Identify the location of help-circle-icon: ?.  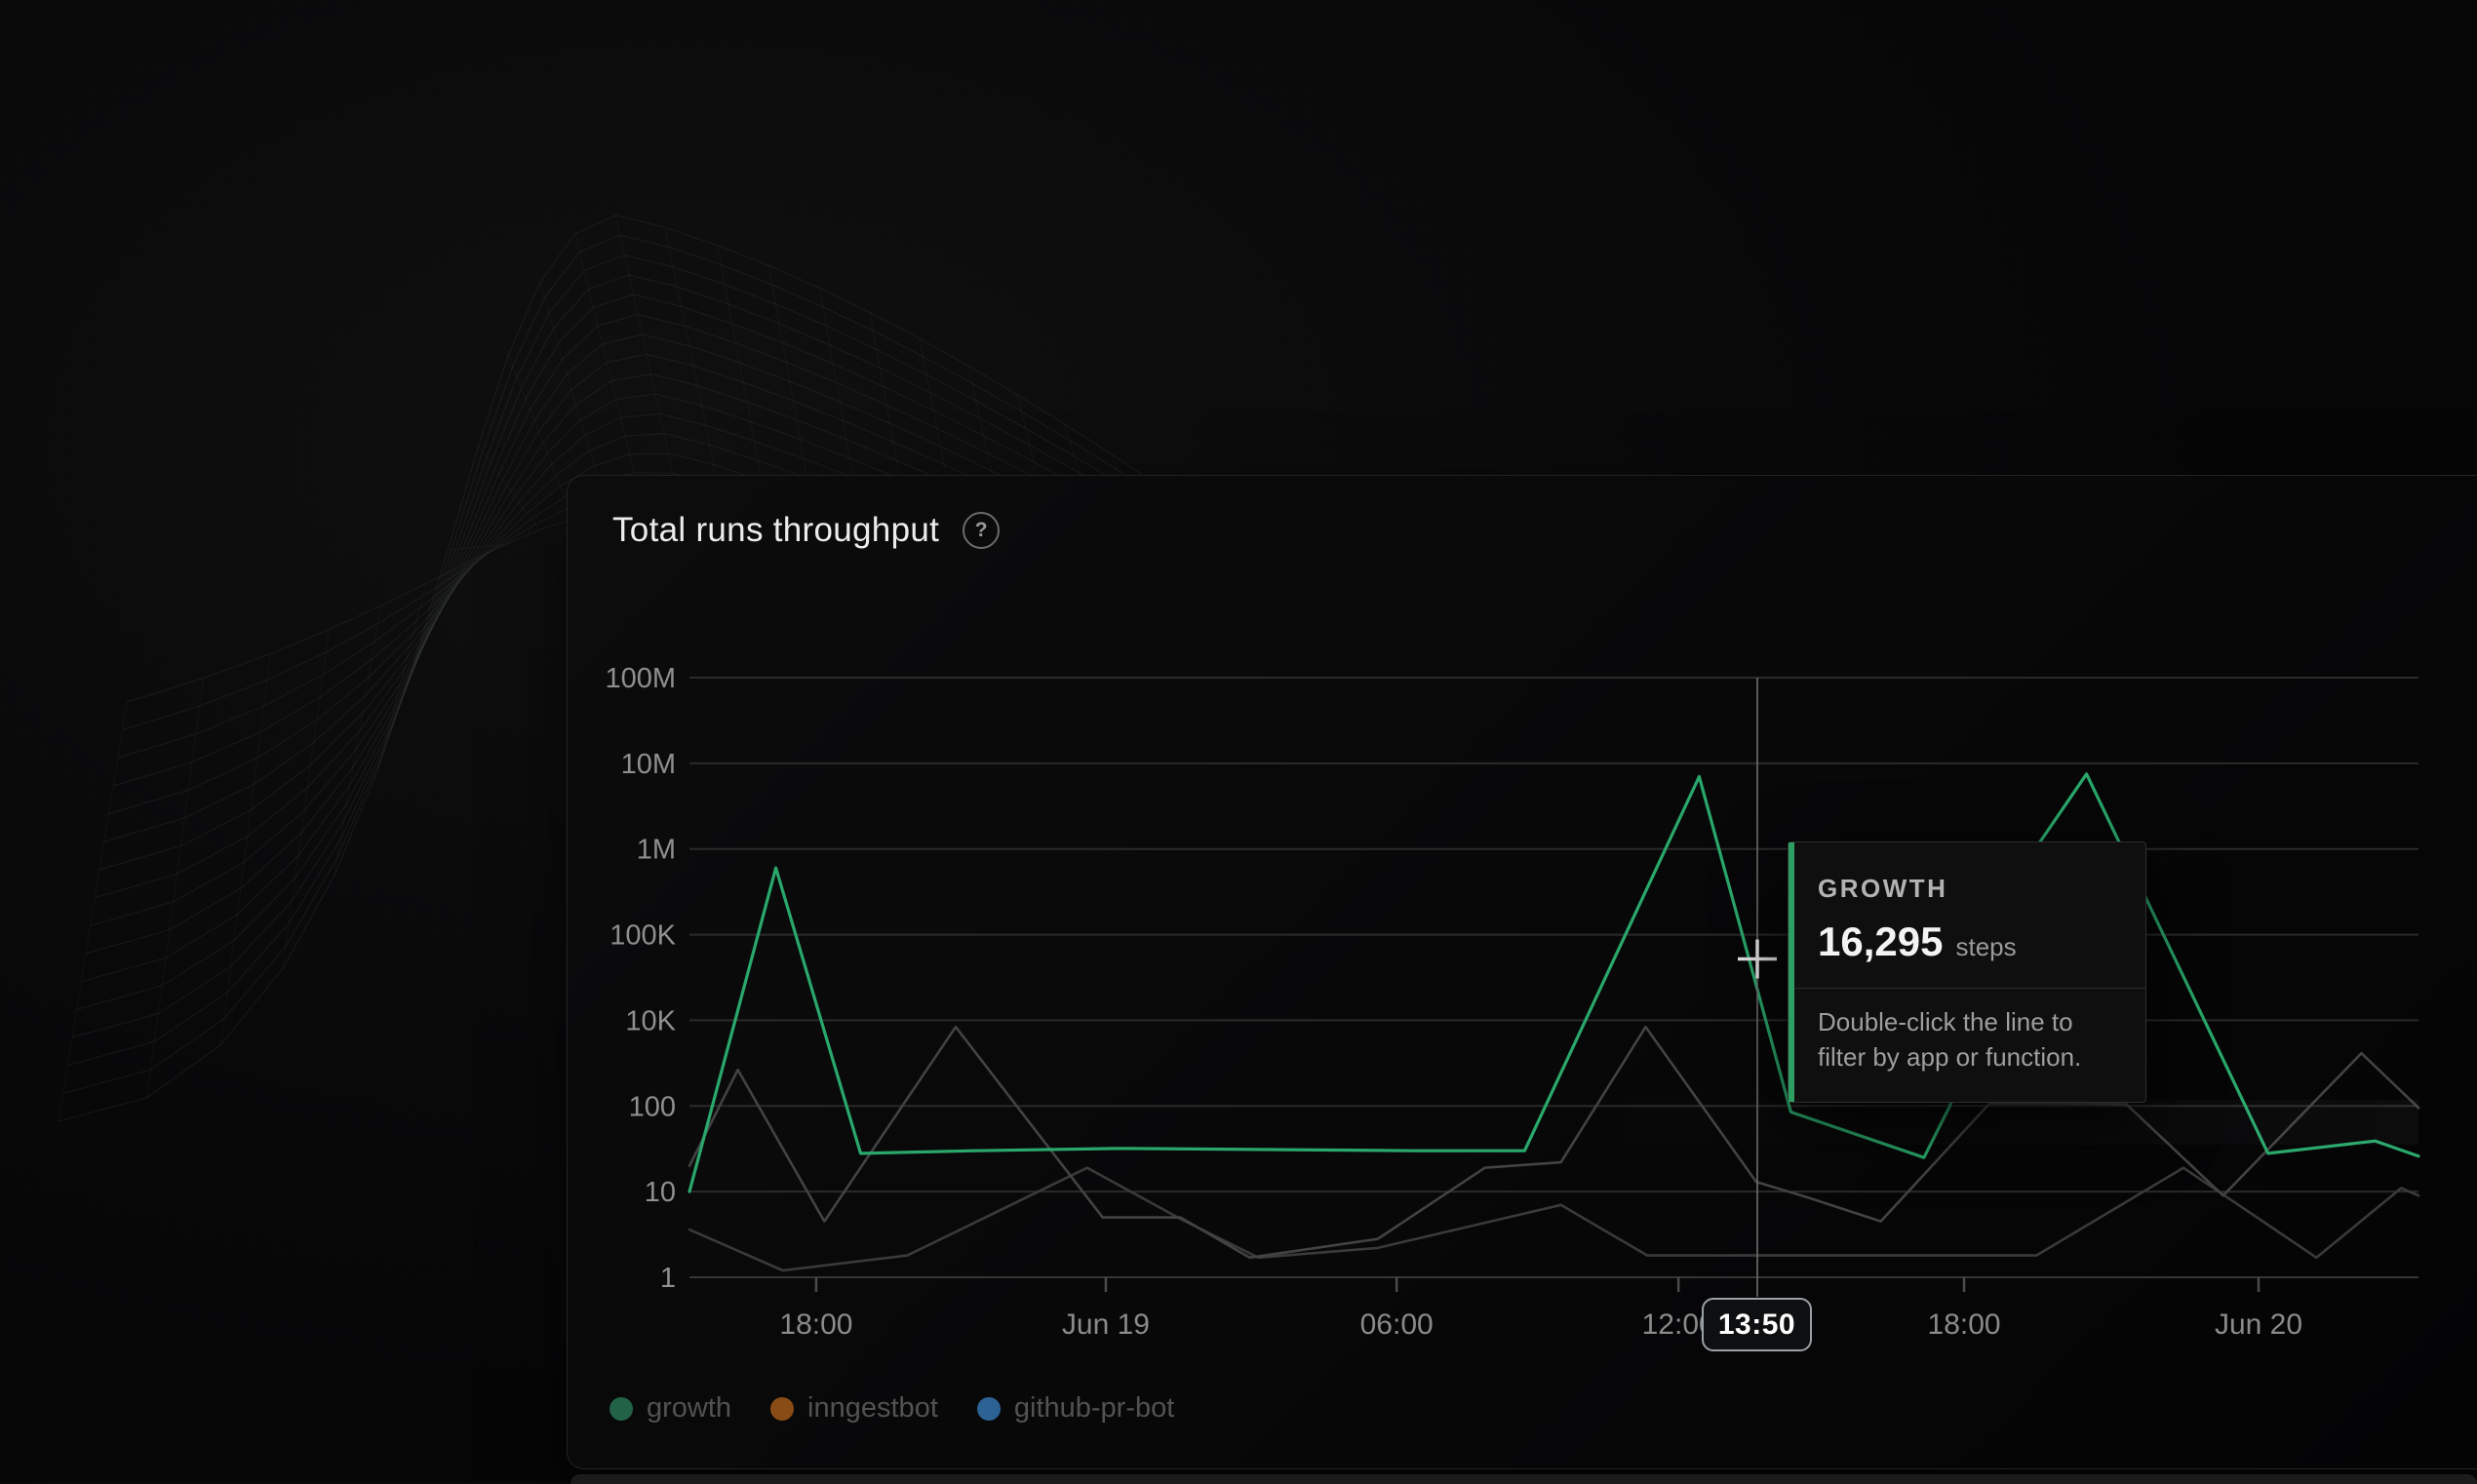
(982, 530).